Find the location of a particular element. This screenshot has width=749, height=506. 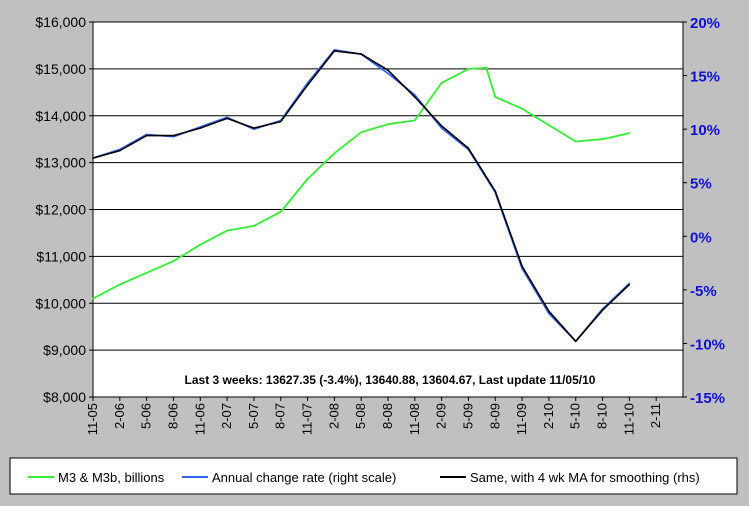

x-tick-label: 11-10 is located at coordinates (628, 419).